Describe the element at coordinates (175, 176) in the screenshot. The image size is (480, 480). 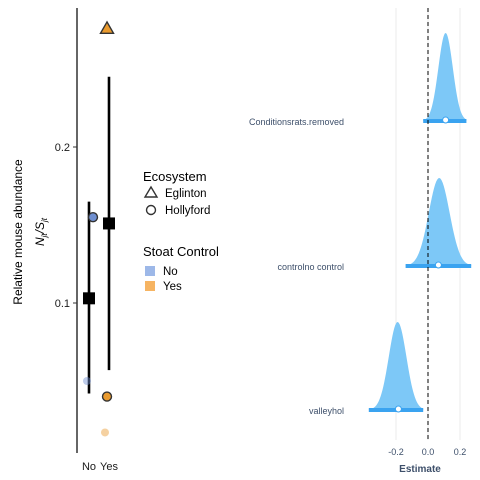
I see `legend-ecosystem-title: Ecosystem` at that location.